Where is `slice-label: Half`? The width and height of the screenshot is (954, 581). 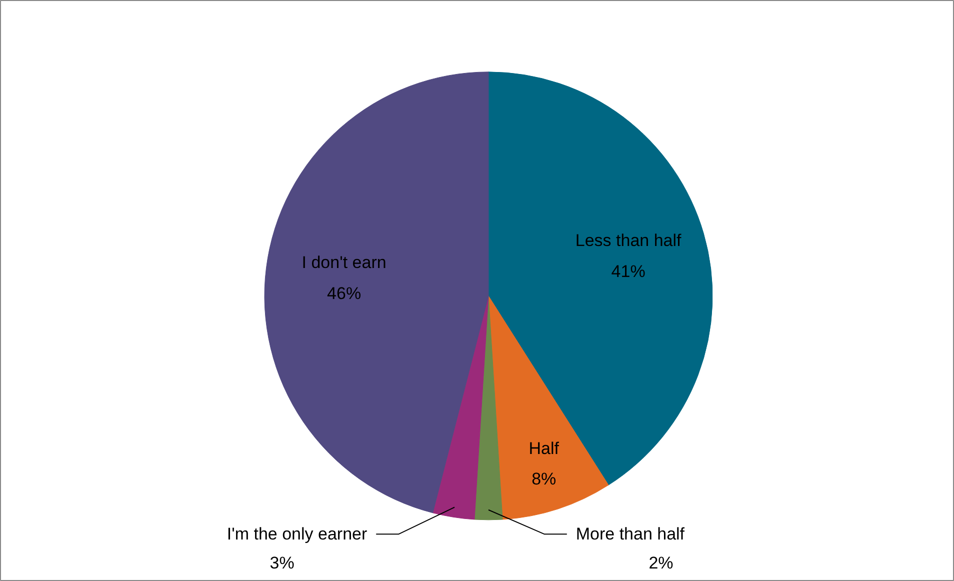 slice-label: Half is located at coordinates (544, 448).